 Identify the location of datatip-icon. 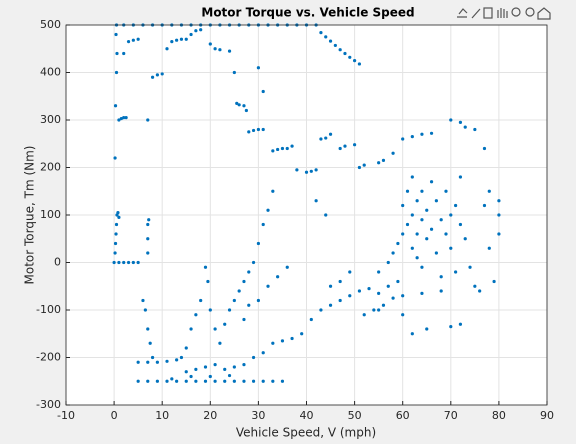
(488, 13).